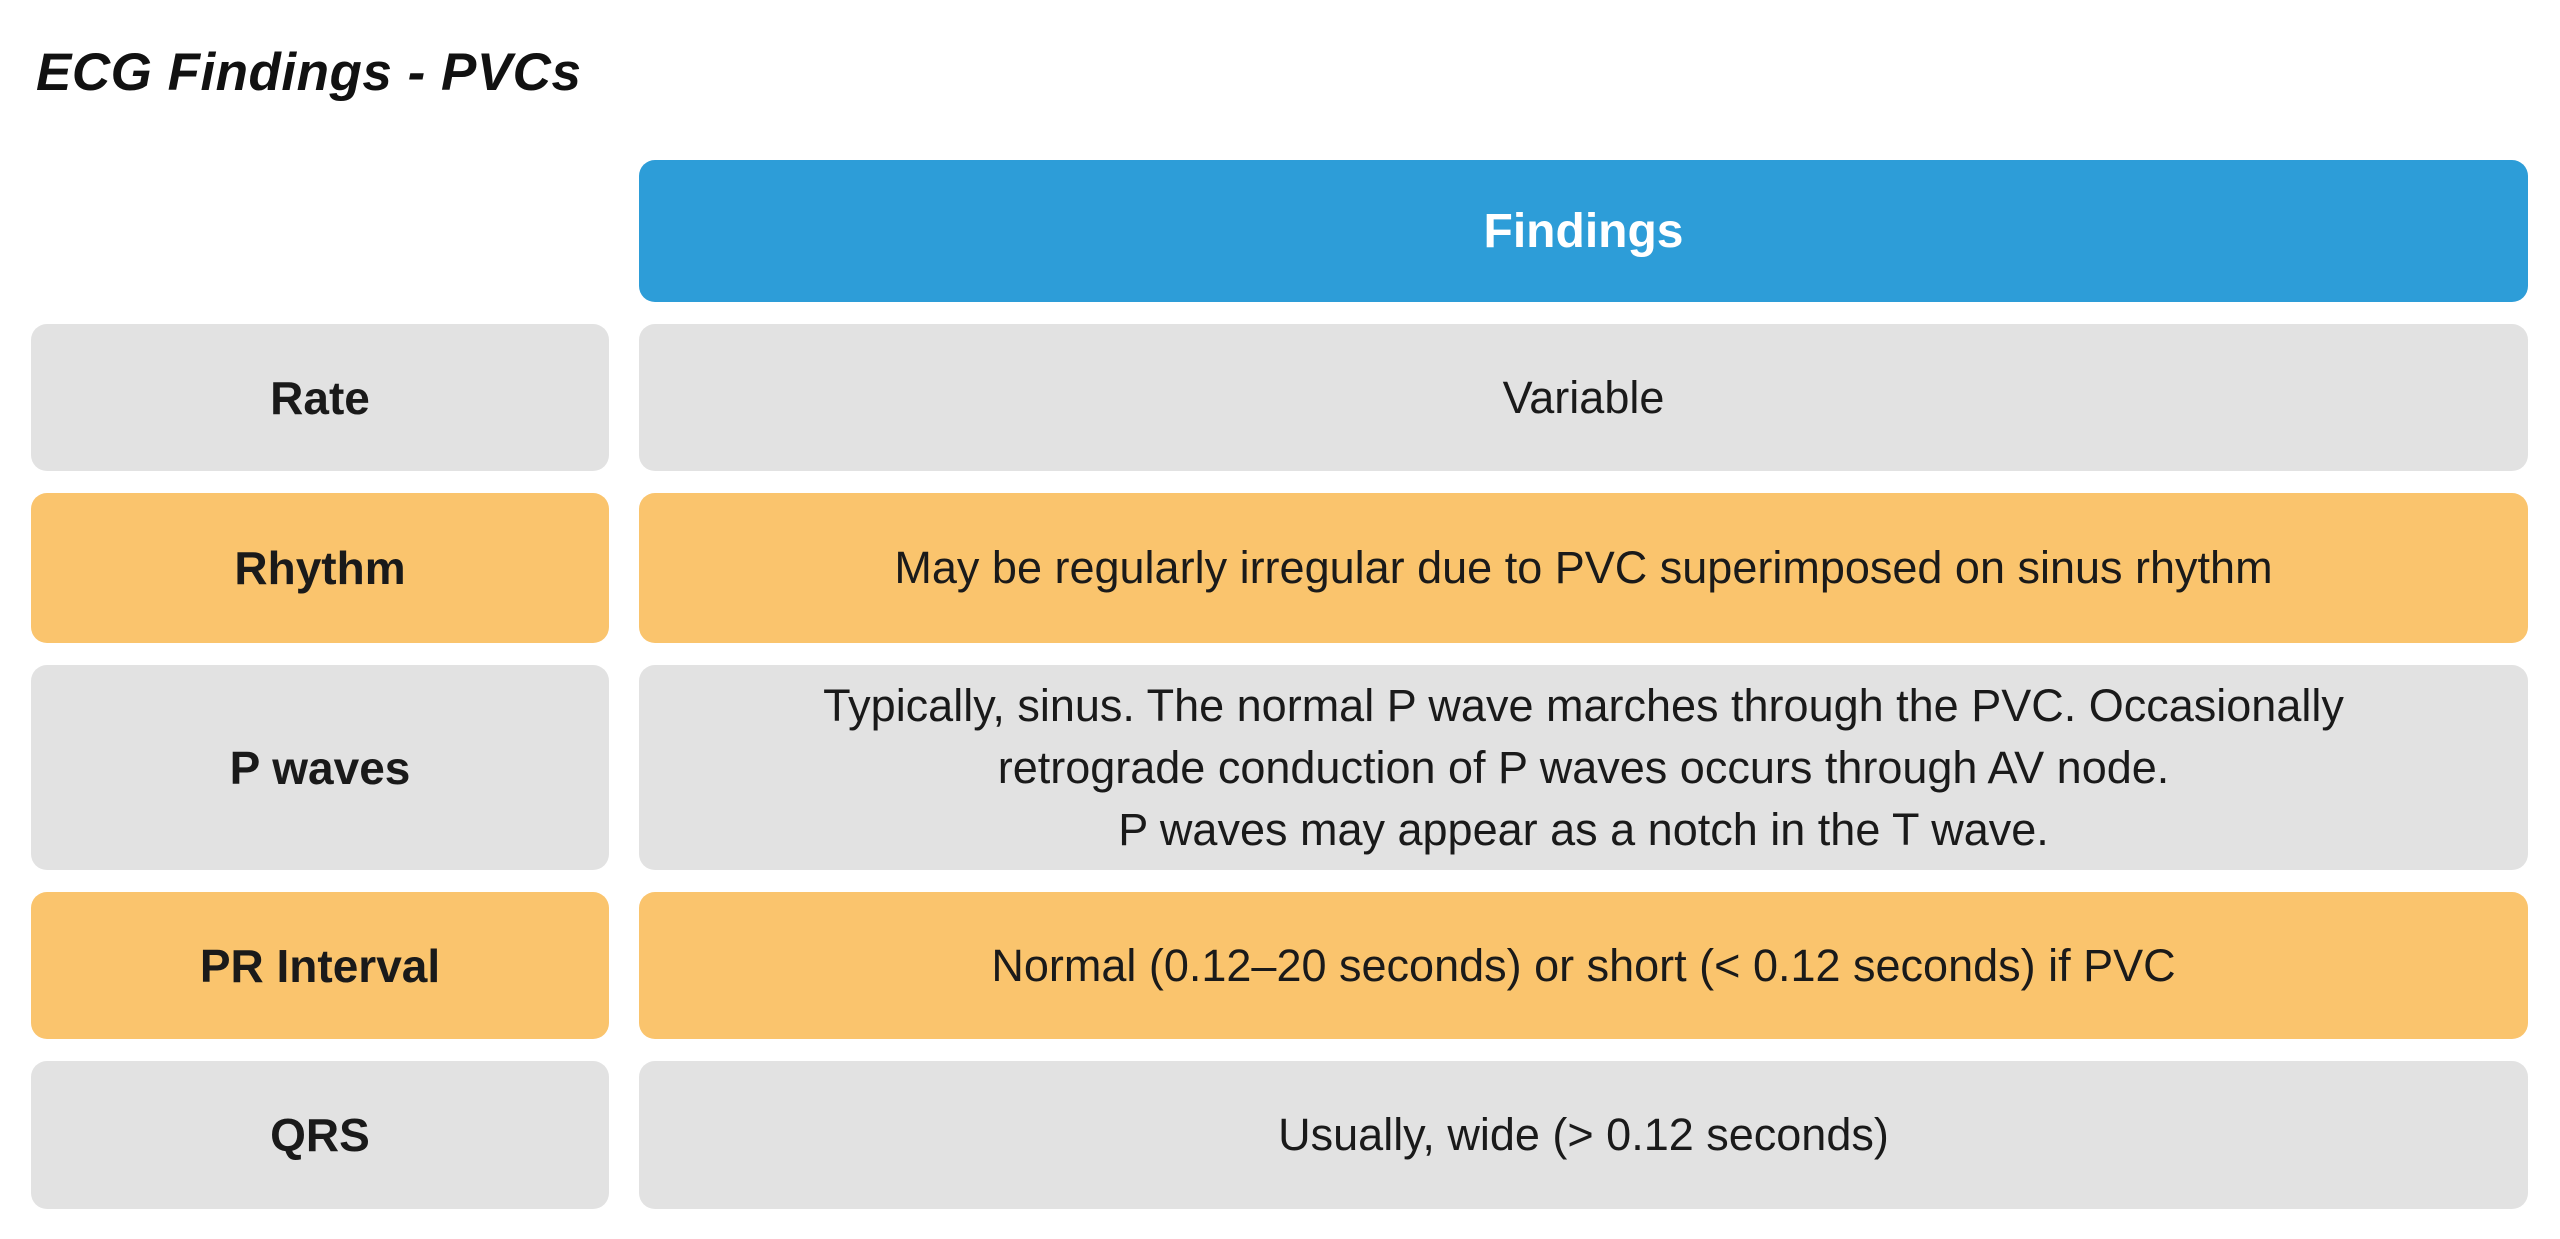 Image resolution: width=2560 pixels, height=1239 pixels. Describe the element at coordinates (1583, 231) in the screenshot. I see `findings-column-header: Findings` at that location.